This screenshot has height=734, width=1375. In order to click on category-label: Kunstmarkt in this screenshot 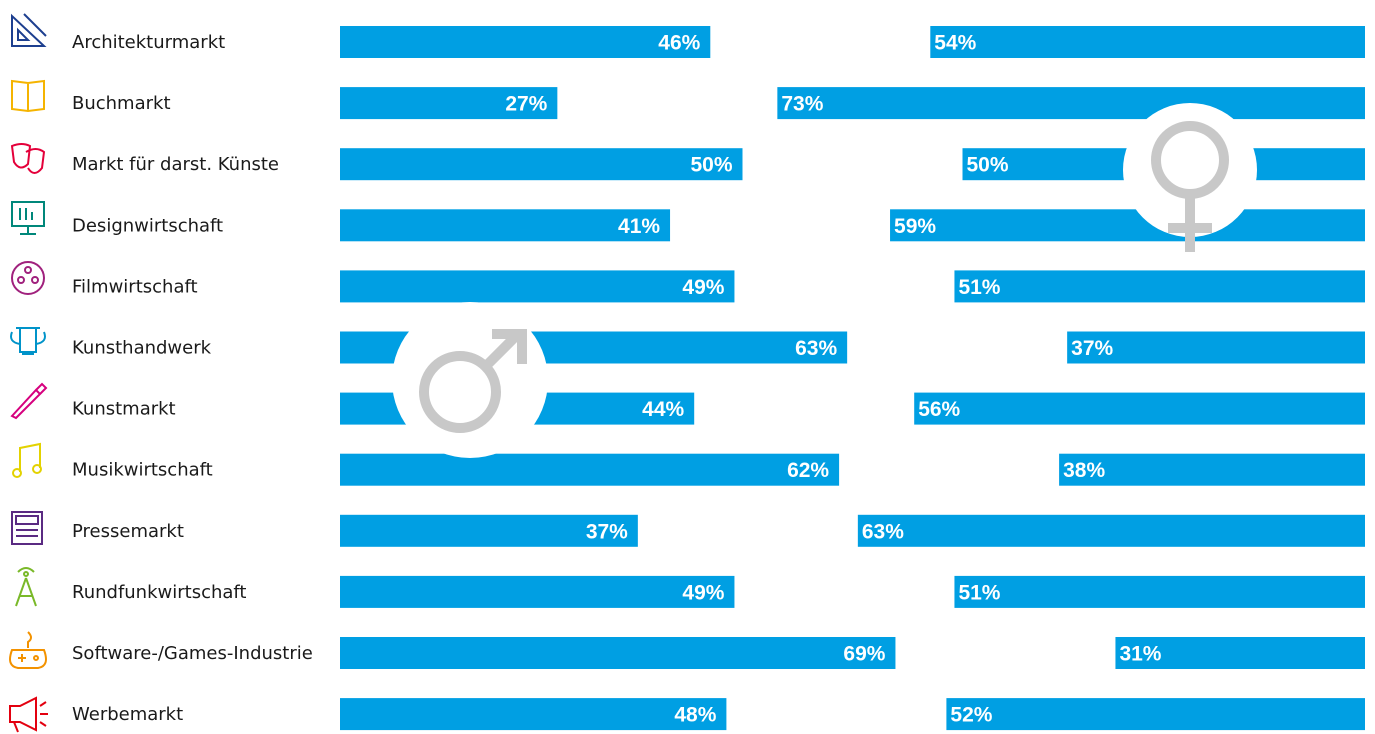, I will do `click(124, 409)`.